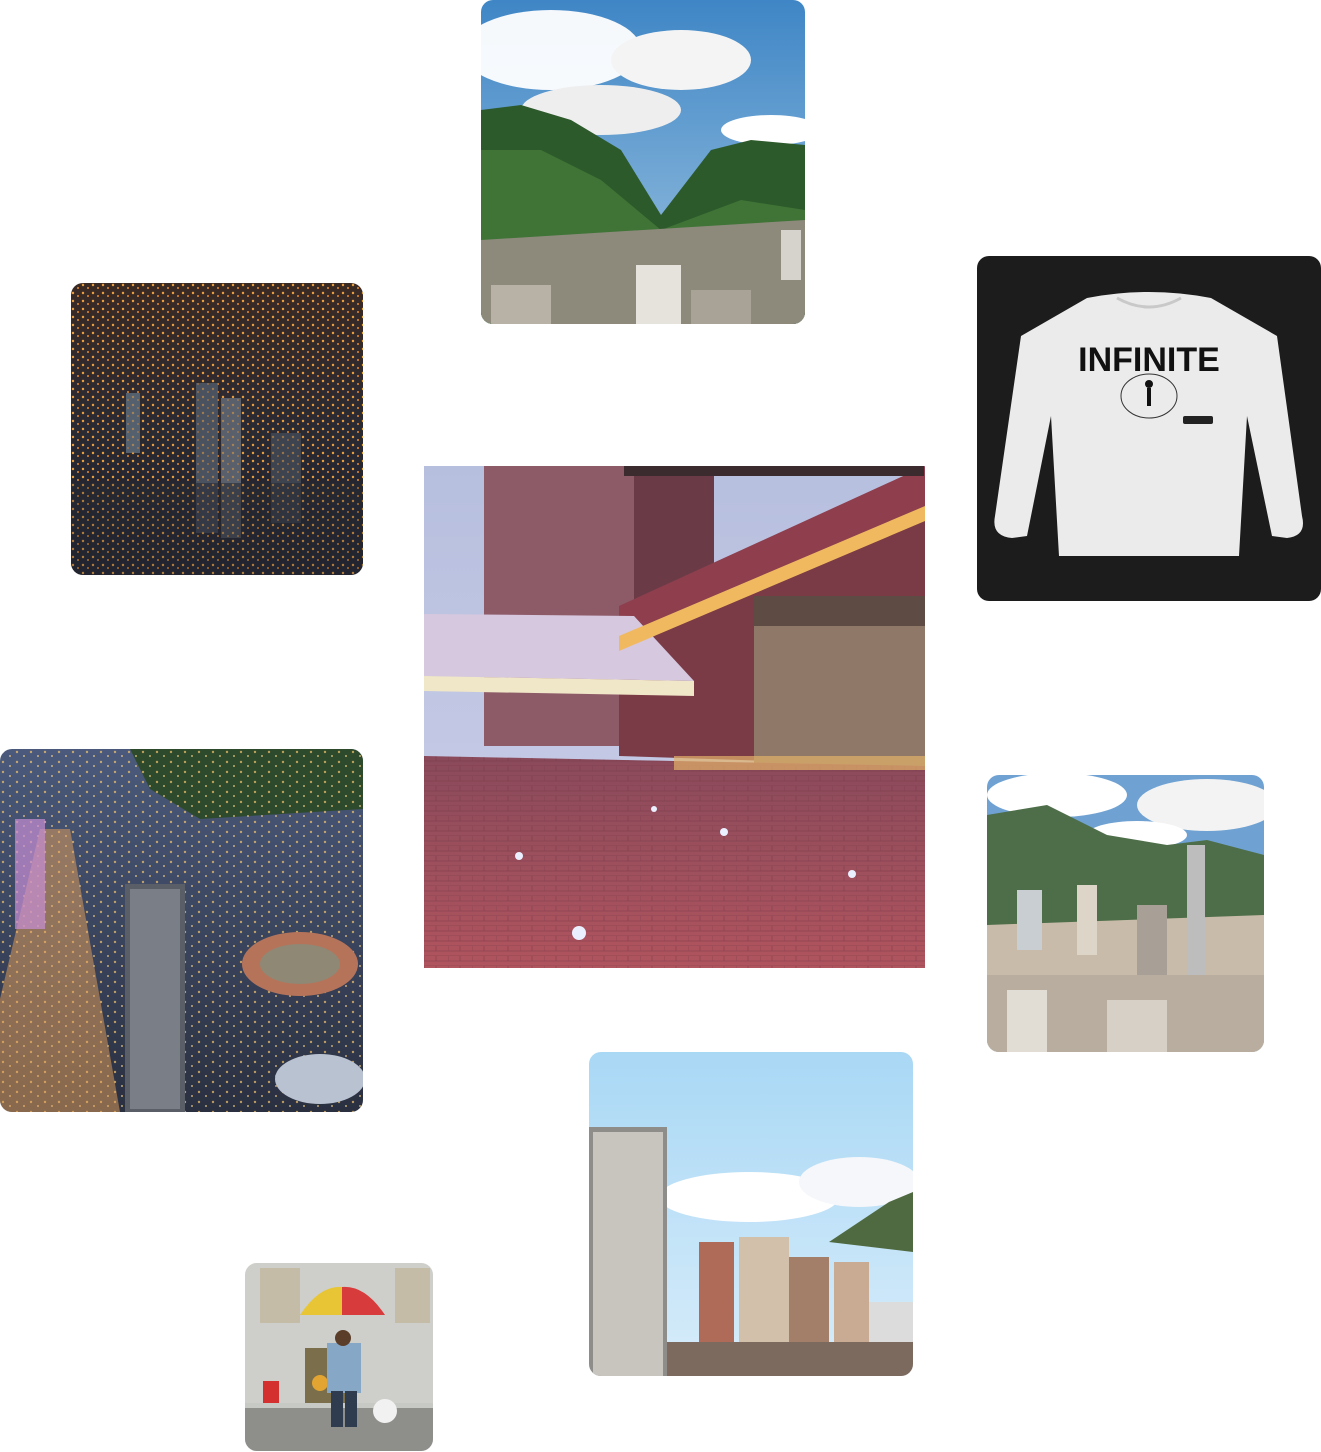  I want to click on photo-shirt: INFINITE, so click(1149, 428).